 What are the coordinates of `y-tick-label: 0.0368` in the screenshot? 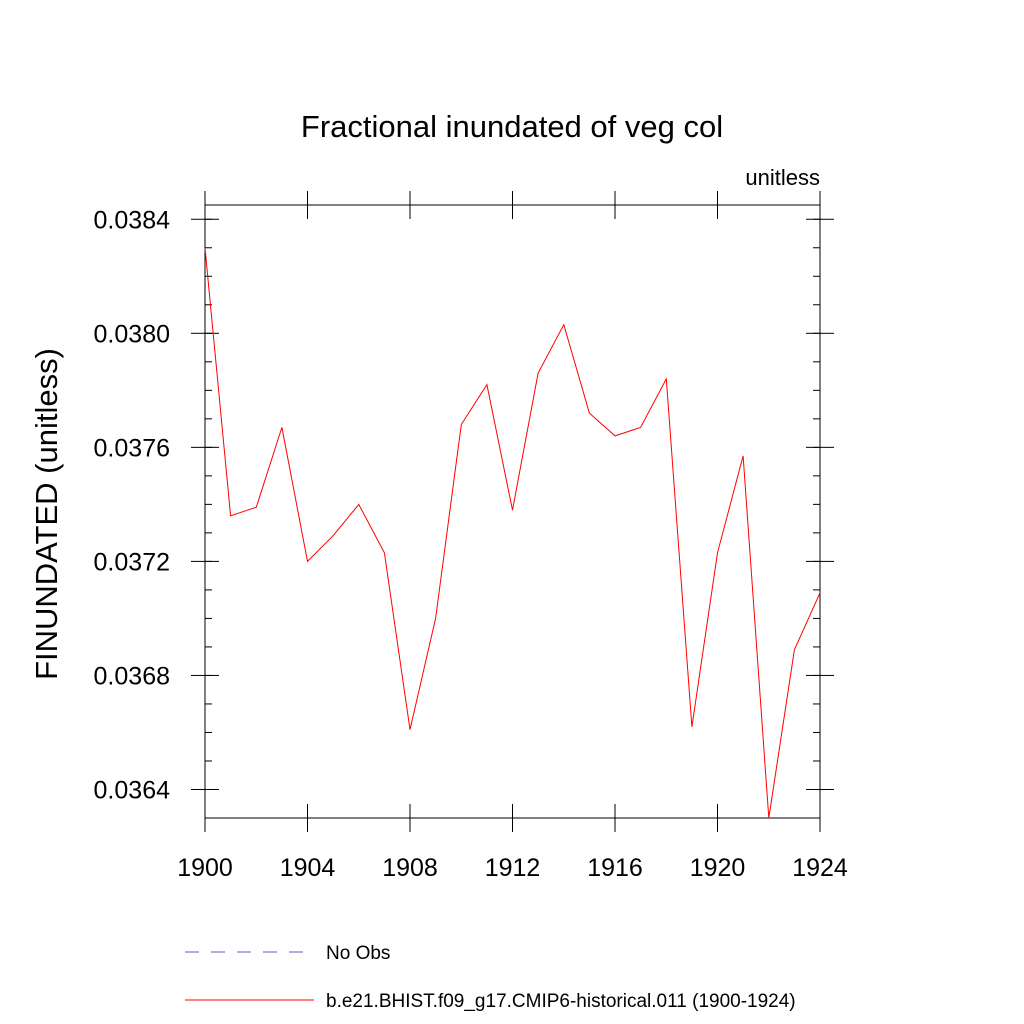 It's located at (132, 676).